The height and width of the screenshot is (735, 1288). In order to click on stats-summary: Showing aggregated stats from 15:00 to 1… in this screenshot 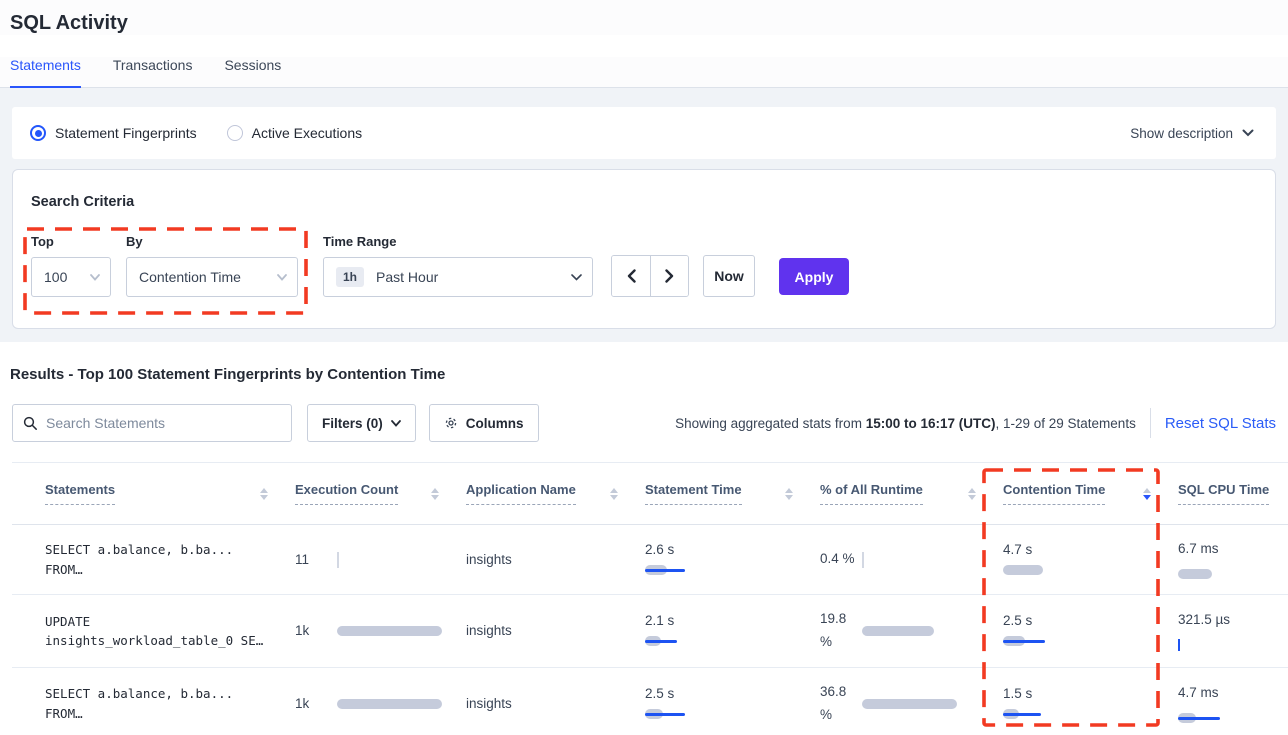, I will do `click(976, 423)`.